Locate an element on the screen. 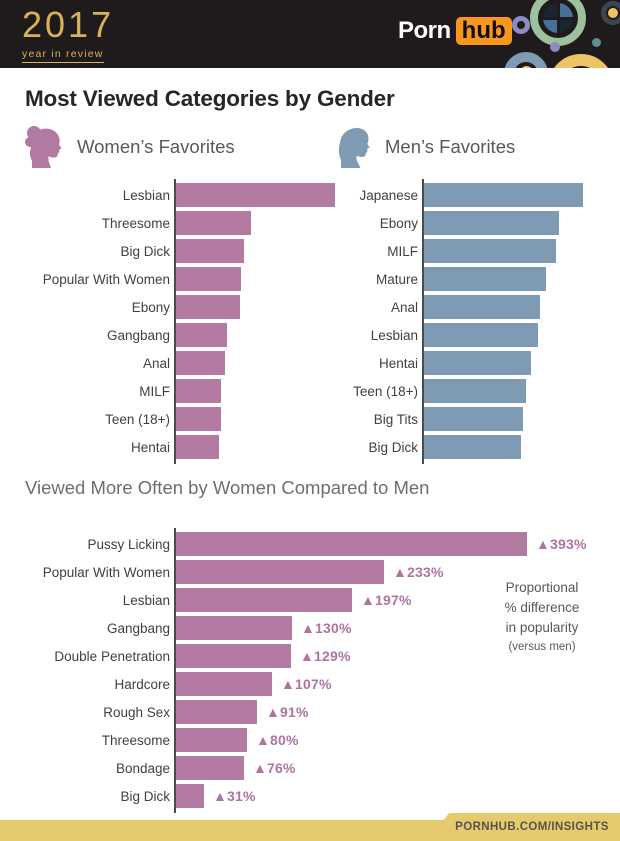 The height and width of the screenshot is (841, 620). bar-row: Lesbian ▲197% is located at coordinates (310, 600).